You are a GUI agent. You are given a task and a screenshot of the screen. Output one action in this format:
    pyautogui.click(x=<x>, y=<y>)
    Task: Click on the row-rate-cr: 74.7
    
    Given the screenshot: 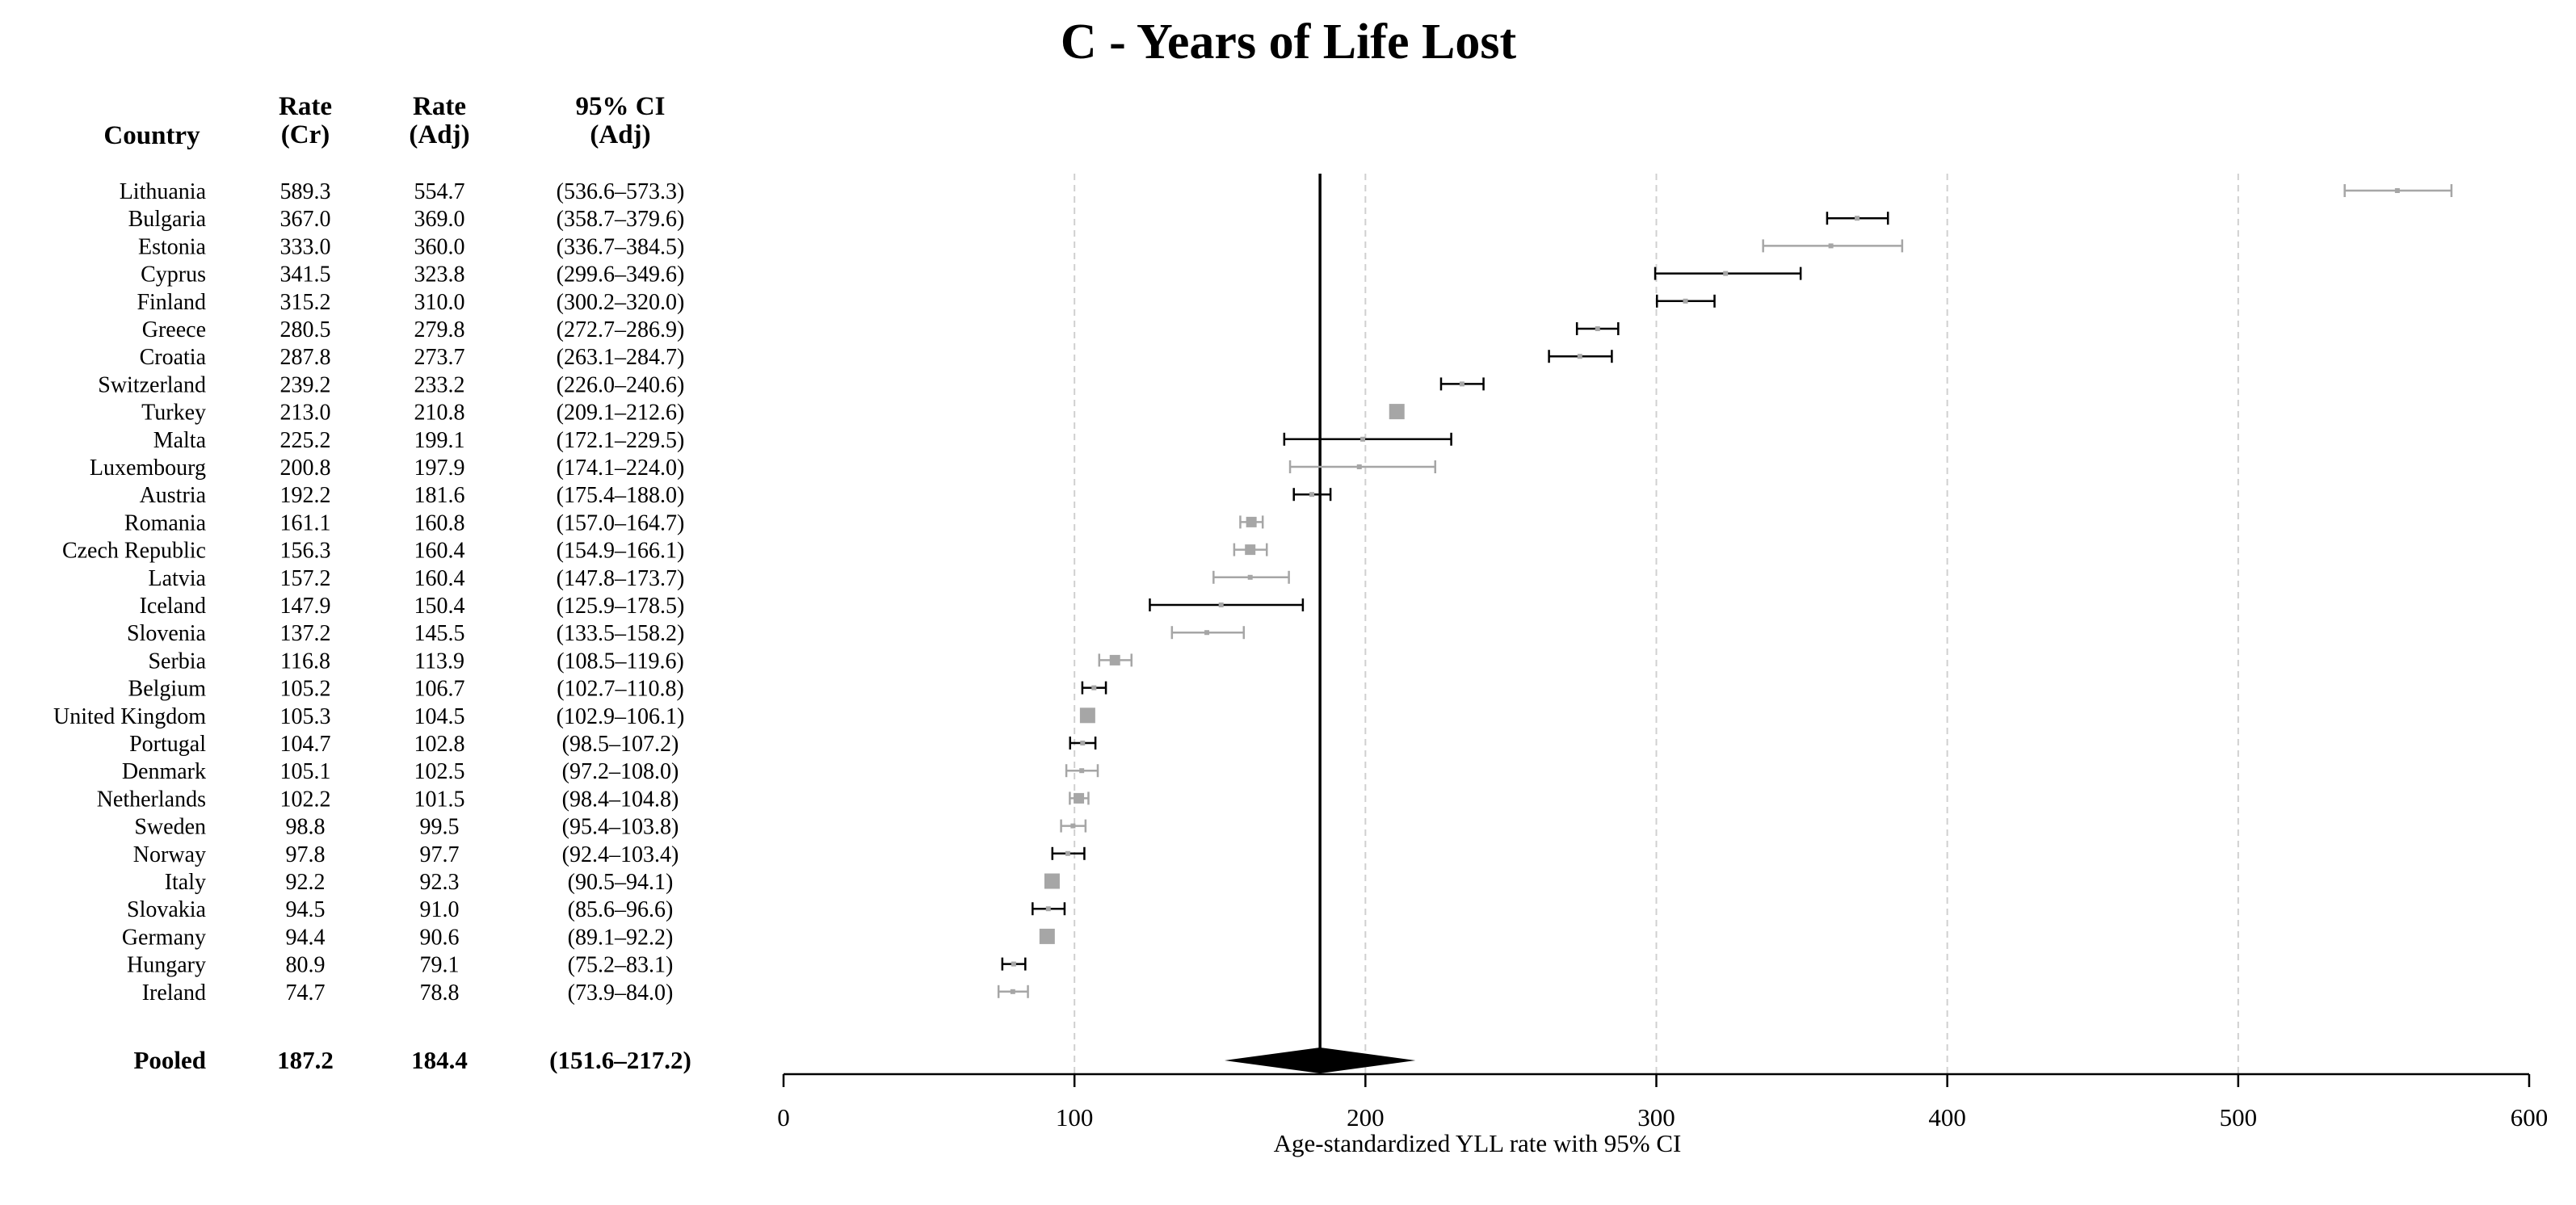 What is the action you would take?
    pyautogui.click(x=306, y=993)
    